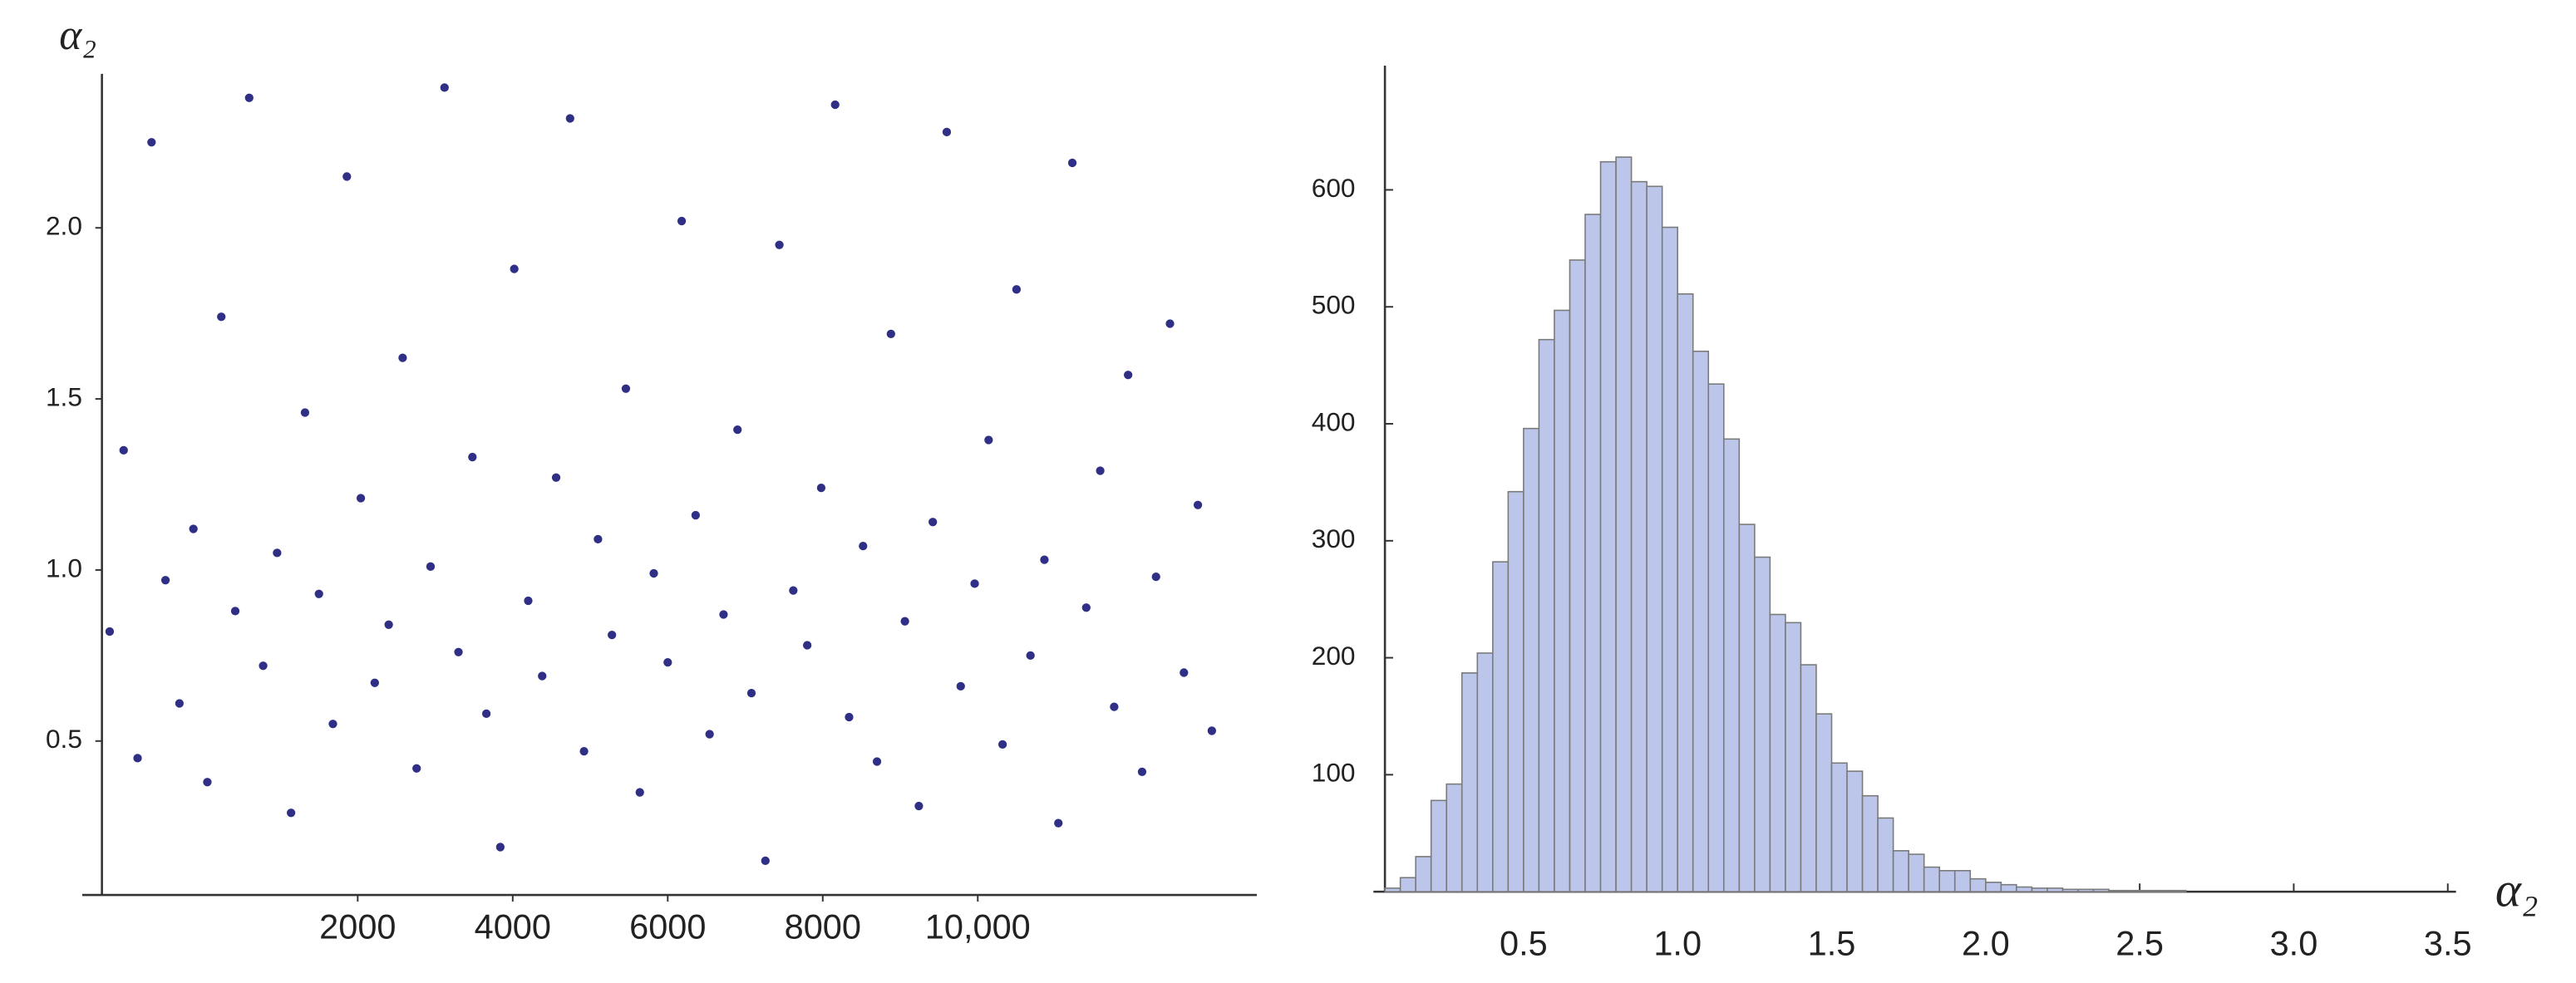 The width and height of the screenshot is (2576, 983). What do you see at coordinates (667, 926) in the screenshot?
I see `x-tick-label: 6000` at bounding box center [667, 926].